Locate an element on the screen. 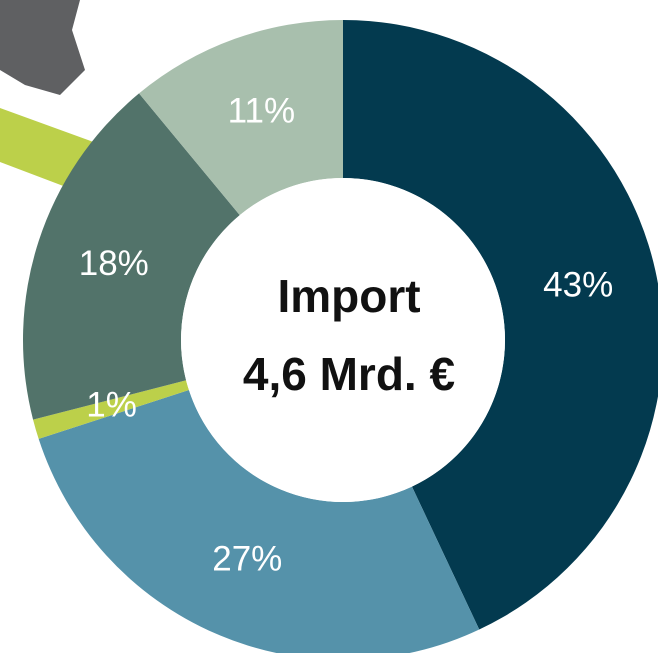  slice-label: 27% is located at coordinates (247, 558).